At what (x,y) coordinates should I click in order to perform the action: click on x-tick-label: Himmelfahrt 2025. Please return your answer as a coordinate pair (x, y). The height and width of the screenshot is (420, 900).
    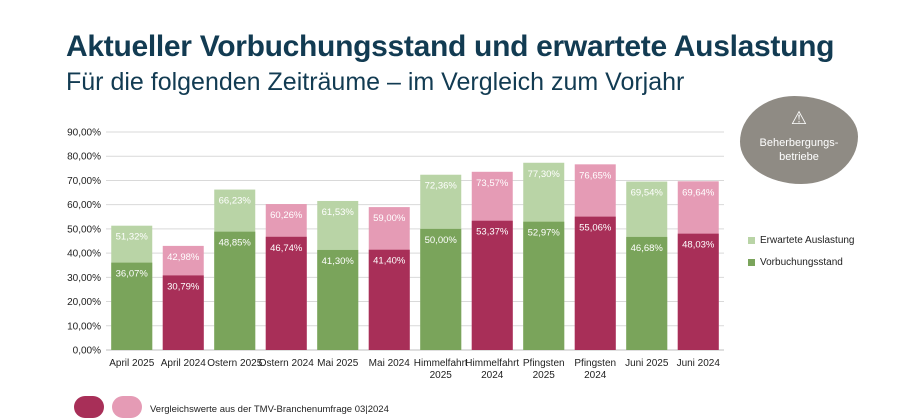
    Looking at the image, I should click on (441, 369).